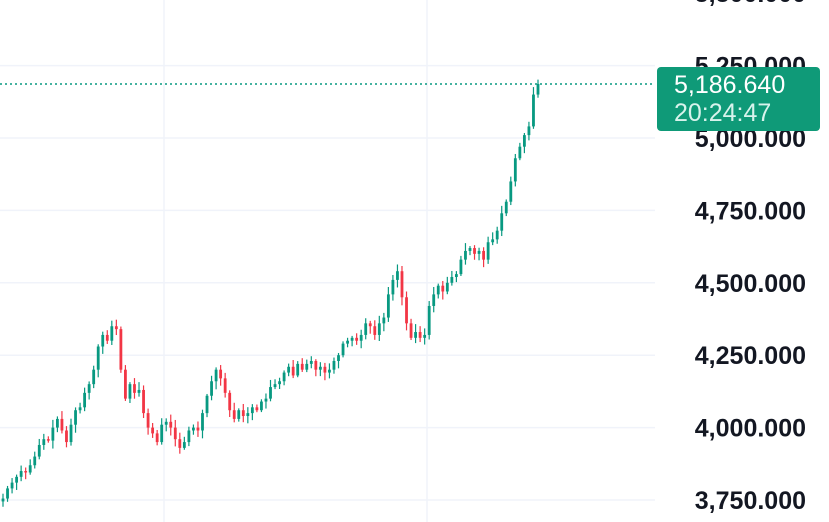 The width and height of the screenshot is (829, 522). What do you see at coordinates (723, 113) in the screenshot?
I see `last-price-time: 20:24:47` at bounding box center [723, 113].